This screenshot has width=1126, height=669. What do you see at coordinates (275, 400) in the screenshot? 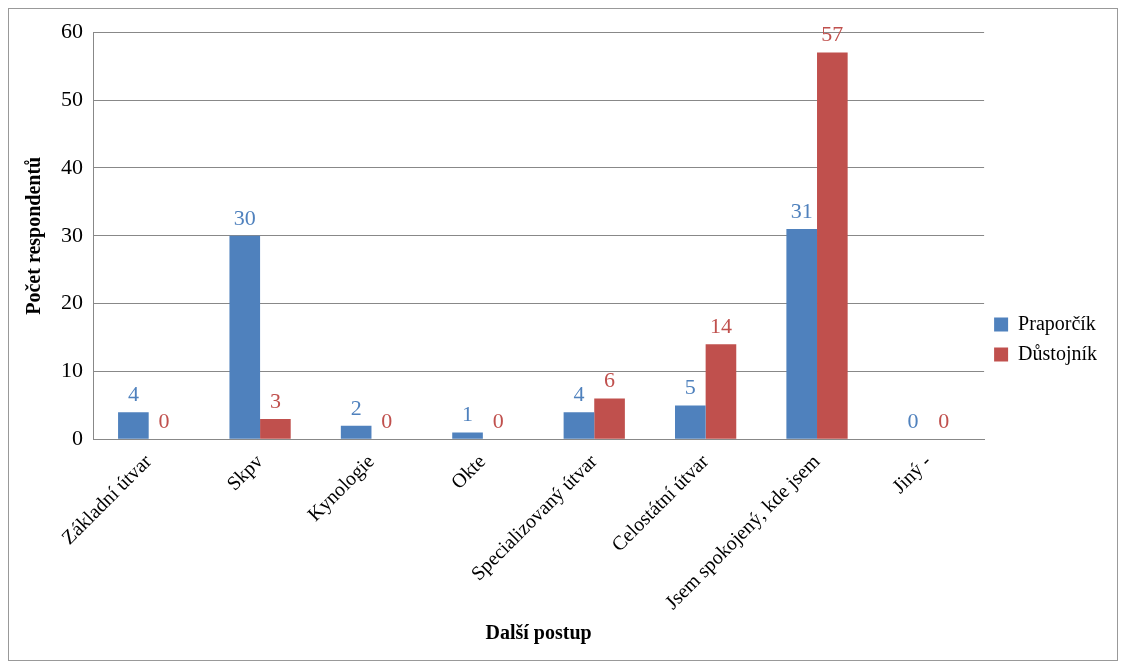
I see `data-label: 3` at bounding box center [275, 400].